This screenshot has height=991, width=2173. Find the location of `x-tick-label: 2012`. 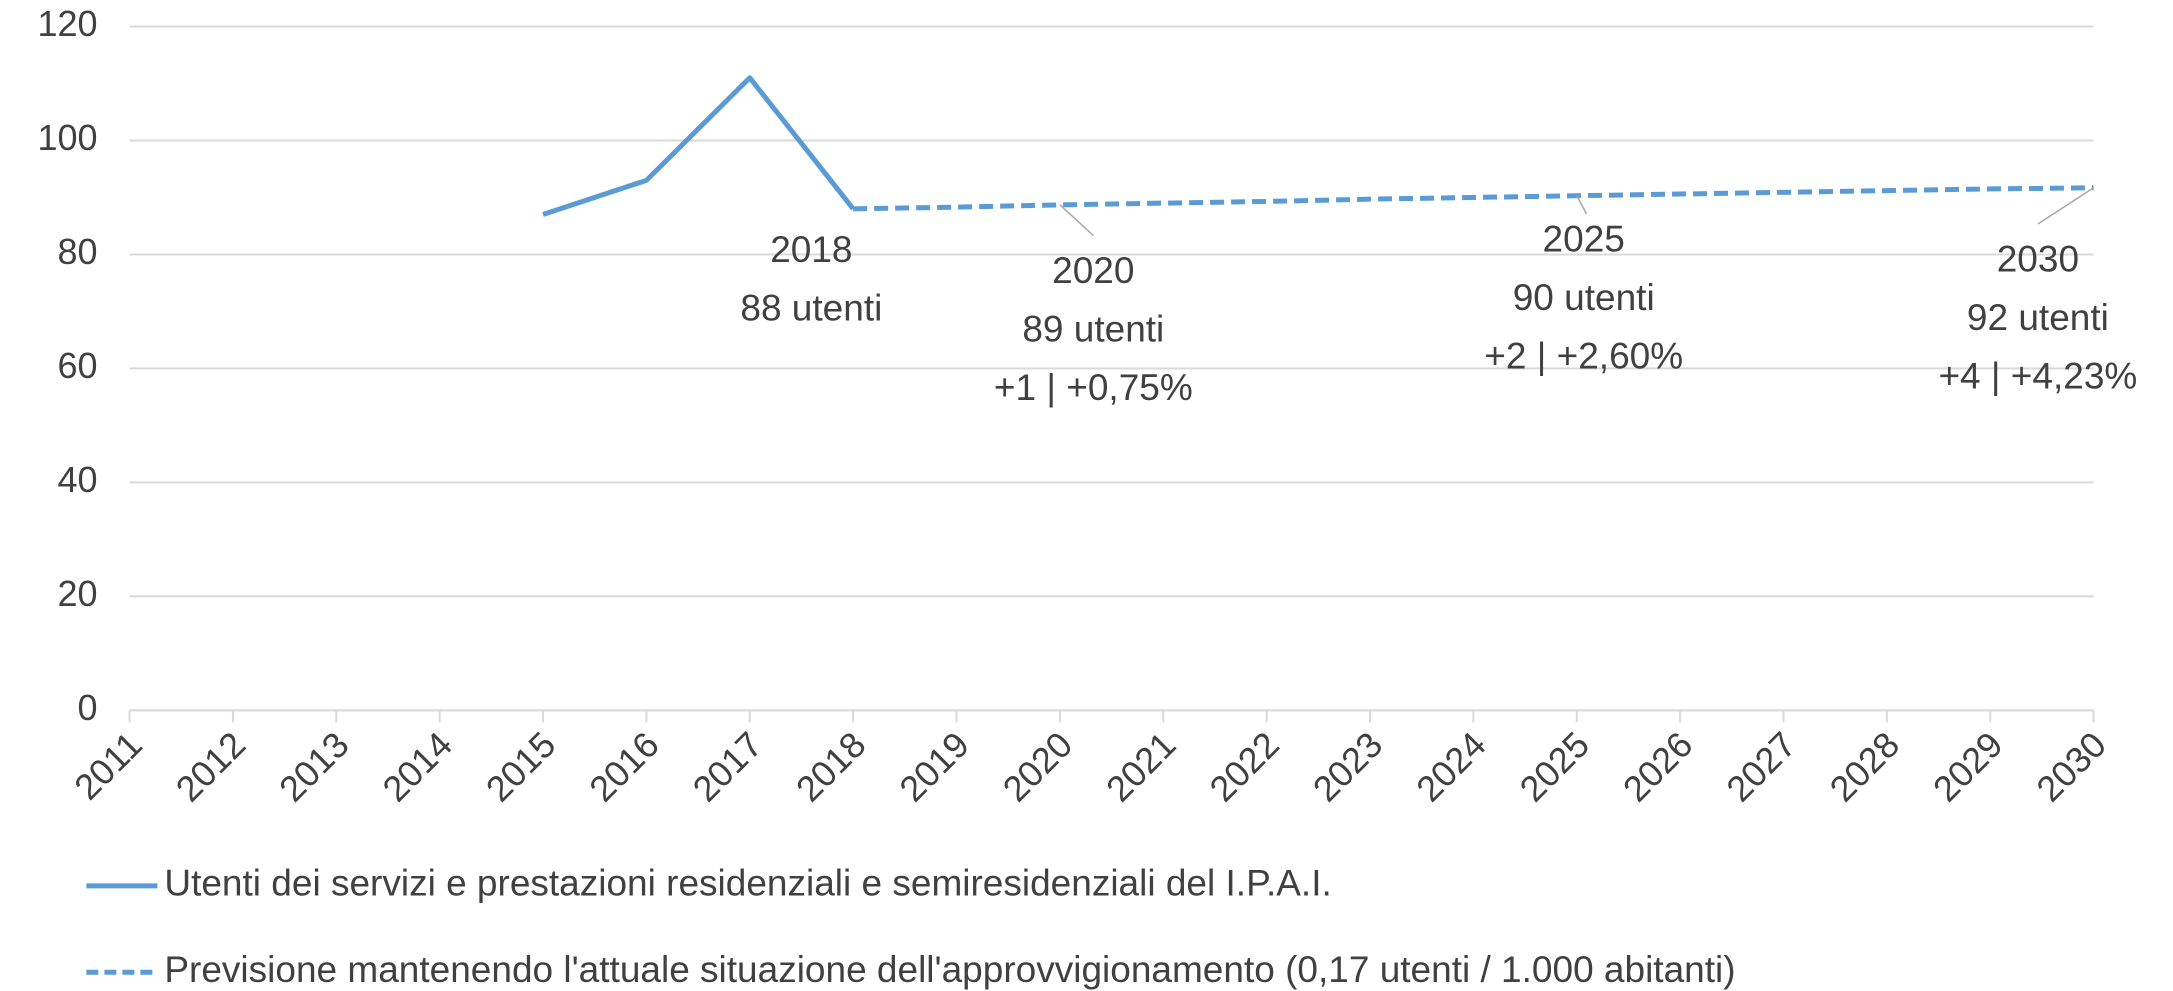

x-tick-label: 2012 is located at coordinates (211, 767).